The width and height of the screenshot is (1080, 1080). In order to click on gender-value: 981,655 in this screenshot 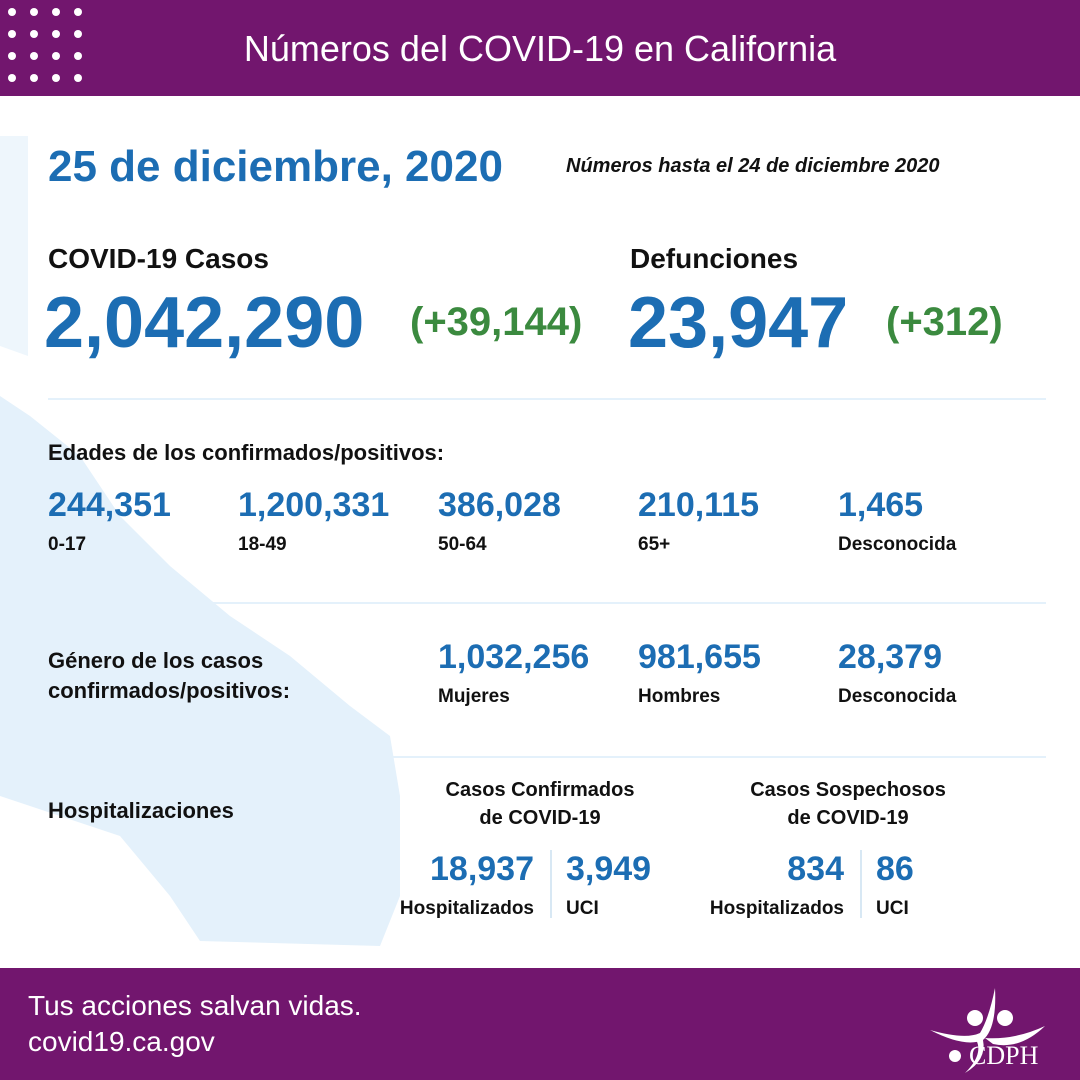, I will do `click(699, 657)`.